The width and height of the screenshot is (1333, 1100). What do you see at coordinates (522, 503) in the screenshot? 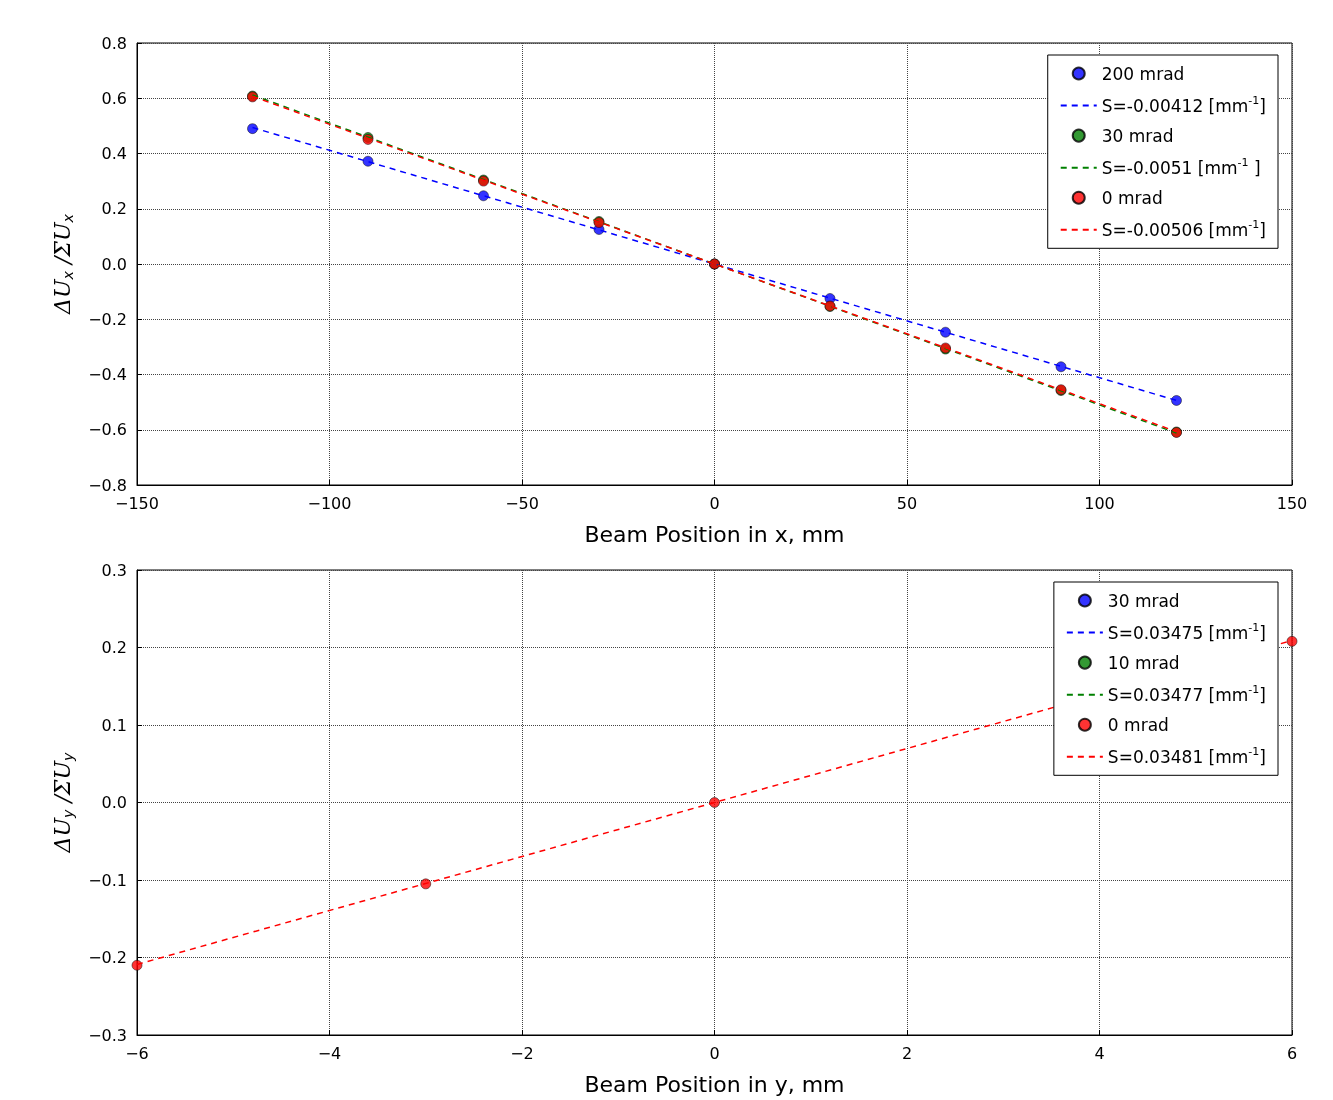
I see `x-tick-label: −50` at bounding box center [522, 503].